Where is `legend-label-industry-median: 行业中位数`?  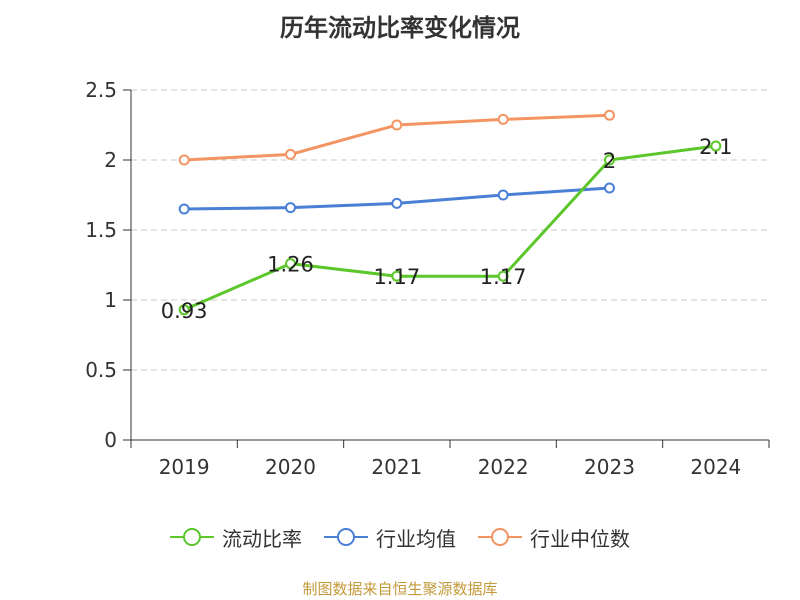 legend-label-industry-median: 行业中位数 is located at coordinates (580, 538).